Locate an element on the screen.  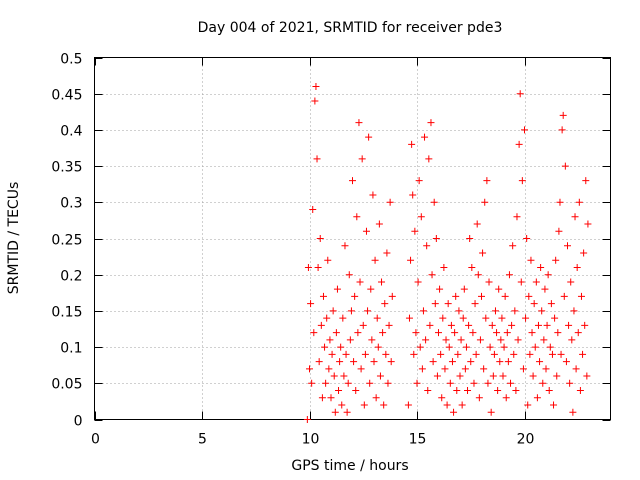
y-tick-label: 0.45 is located at coordinates (66, 96).